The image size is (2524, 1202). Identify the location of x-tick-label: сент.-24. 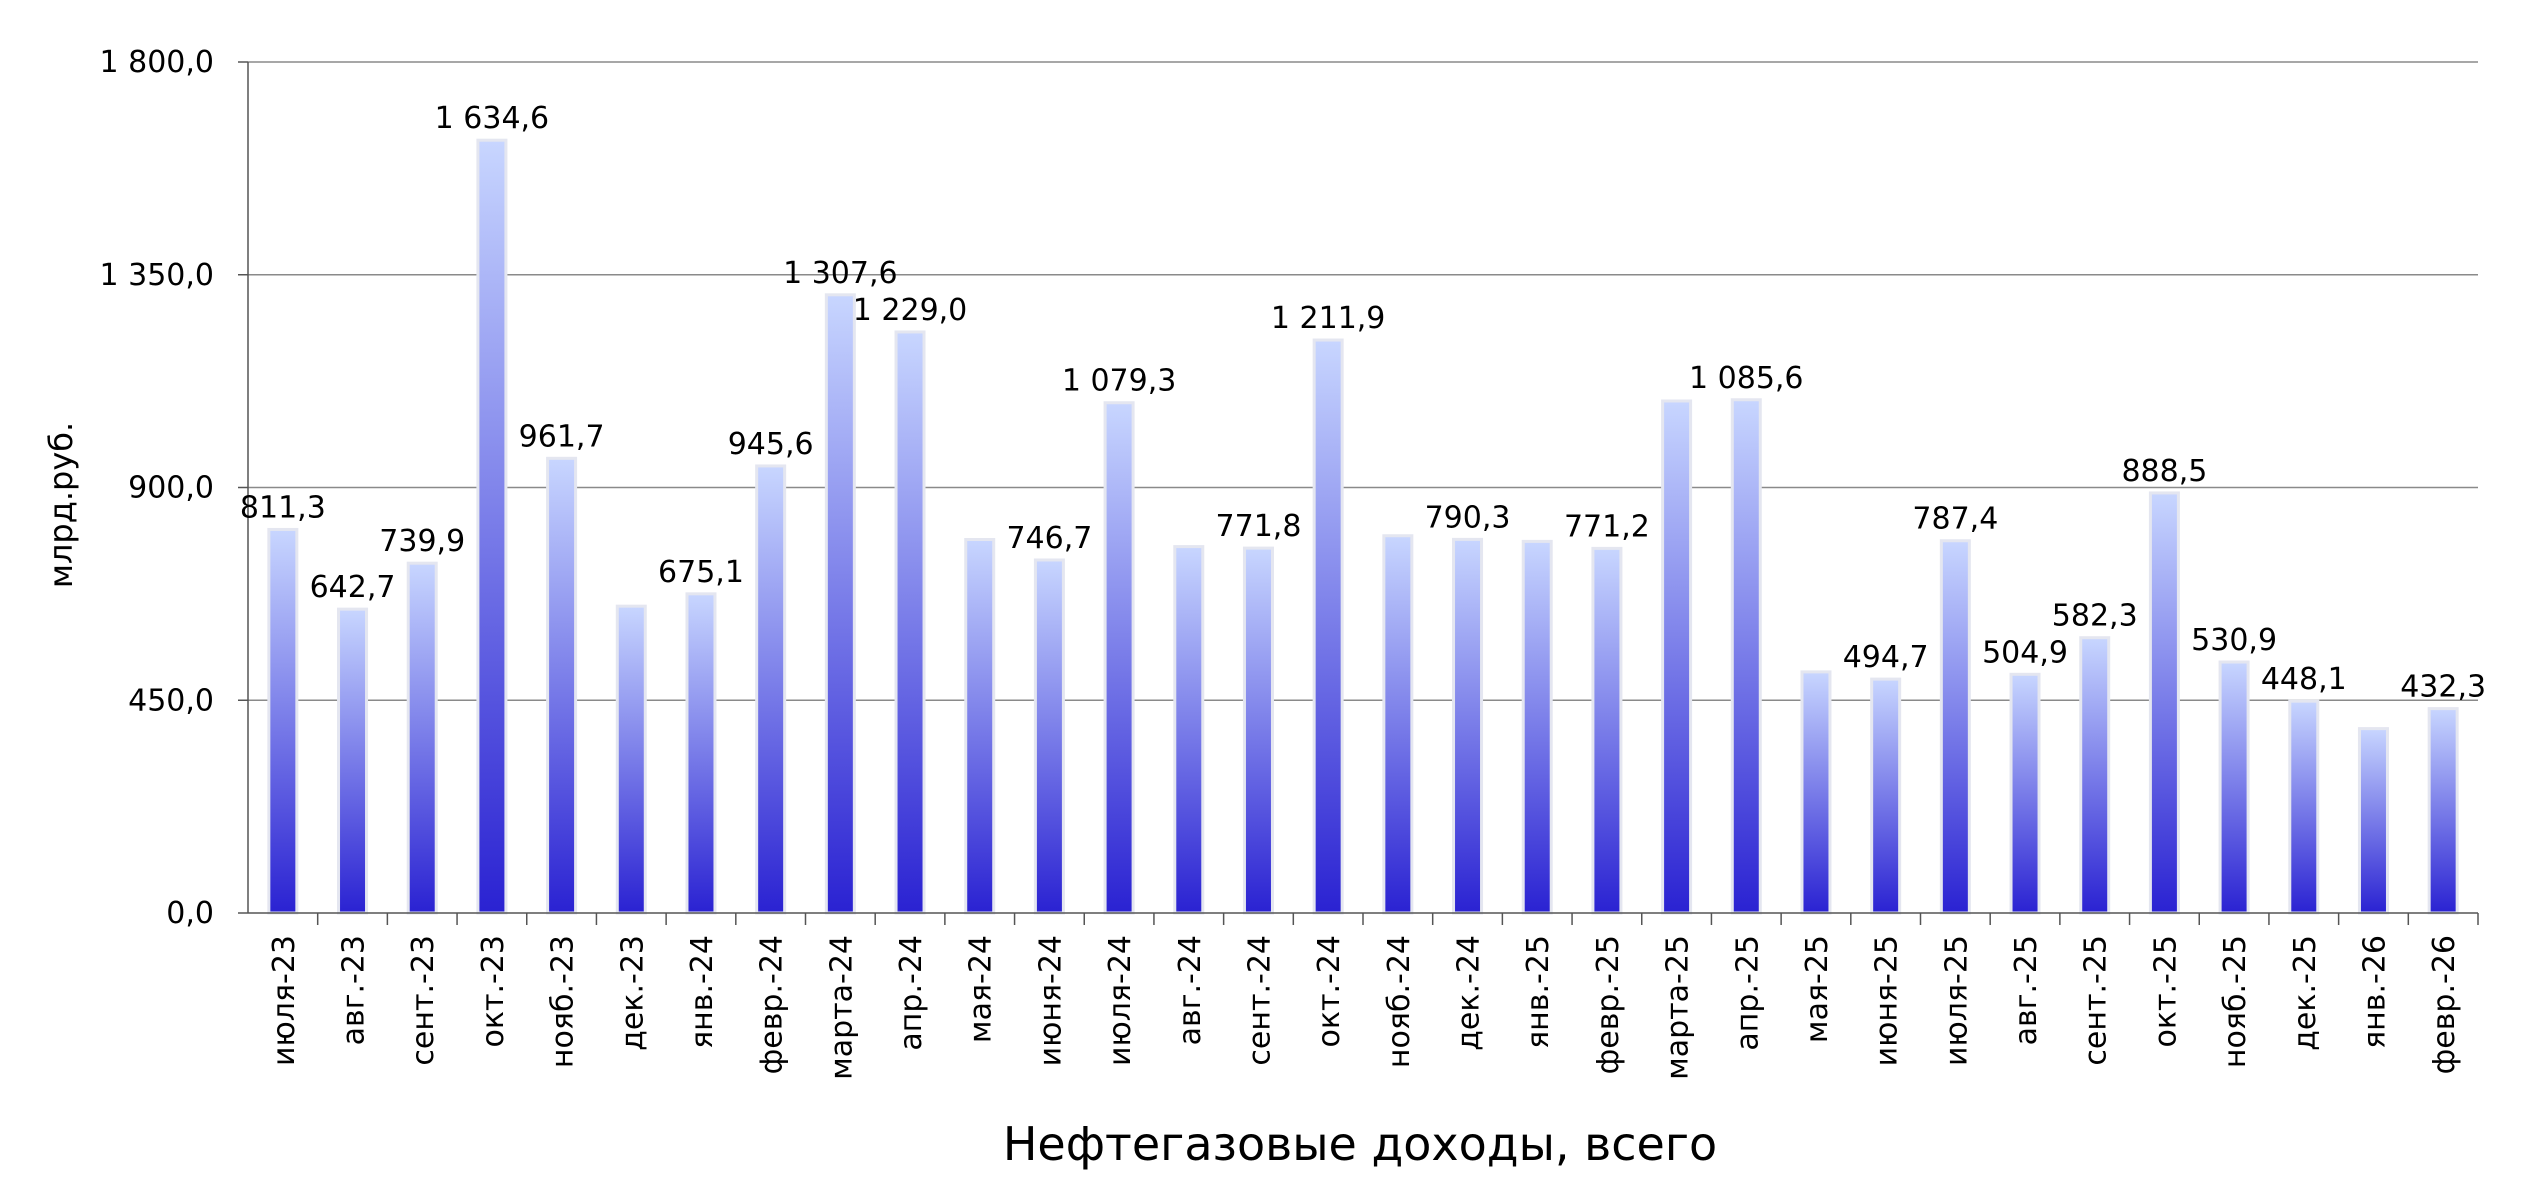
(1259, 1000).